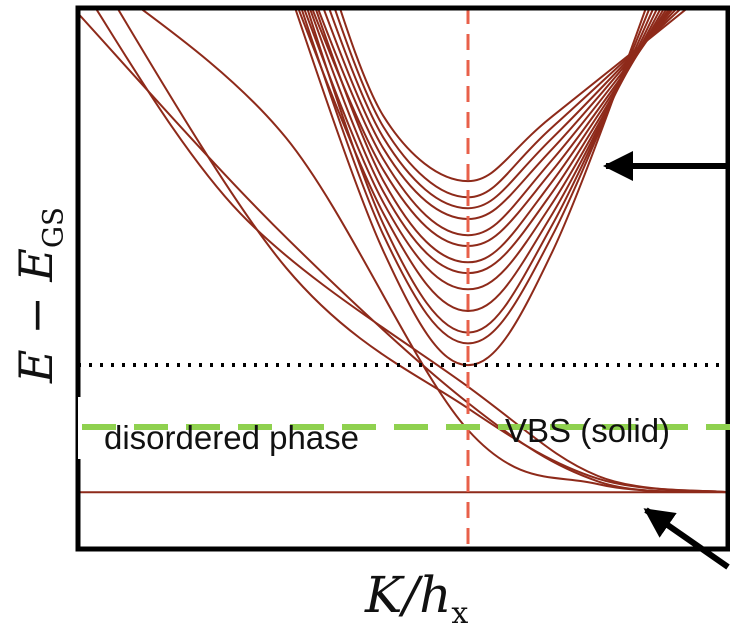  I want to click on y-axis-label: E − EGS, so click(39, 295).